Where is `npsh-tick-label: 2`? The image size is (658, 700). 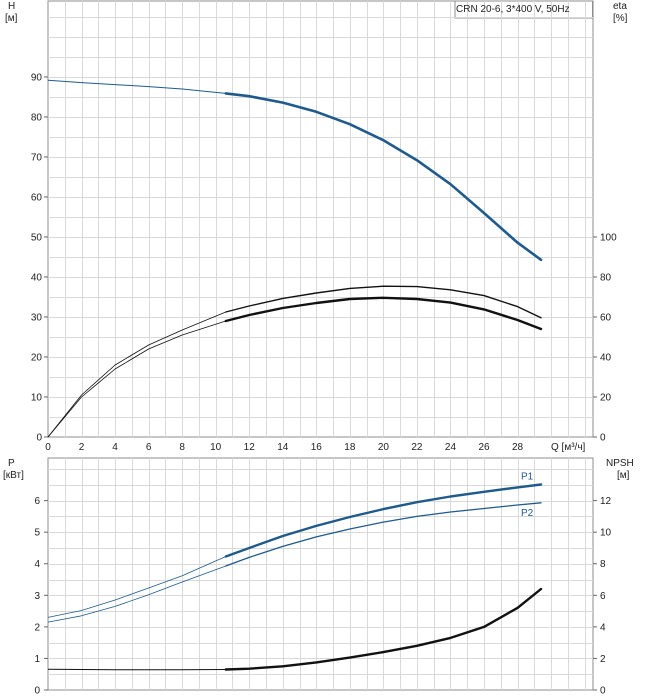 npsh-tick-label: 2 is located at coordinates (603, 659).